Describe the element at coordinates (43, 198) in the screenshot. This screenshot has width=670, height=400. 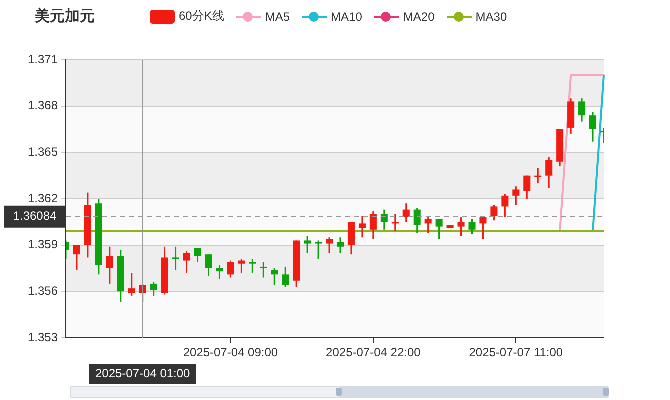
I see `y-tick-label: 1.362` at that location.